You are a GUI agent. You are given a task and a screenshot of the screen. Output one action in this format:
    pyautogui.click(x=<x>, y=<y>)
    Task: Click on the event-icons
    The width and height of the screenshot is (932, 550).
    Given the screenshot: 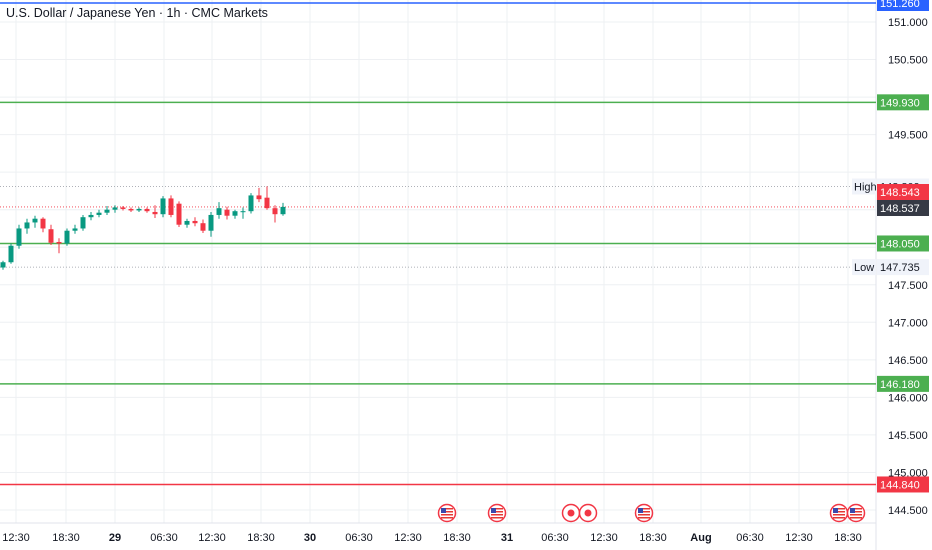 What is the action you would take?
    pyautogui.click(x=651, y=513)
    